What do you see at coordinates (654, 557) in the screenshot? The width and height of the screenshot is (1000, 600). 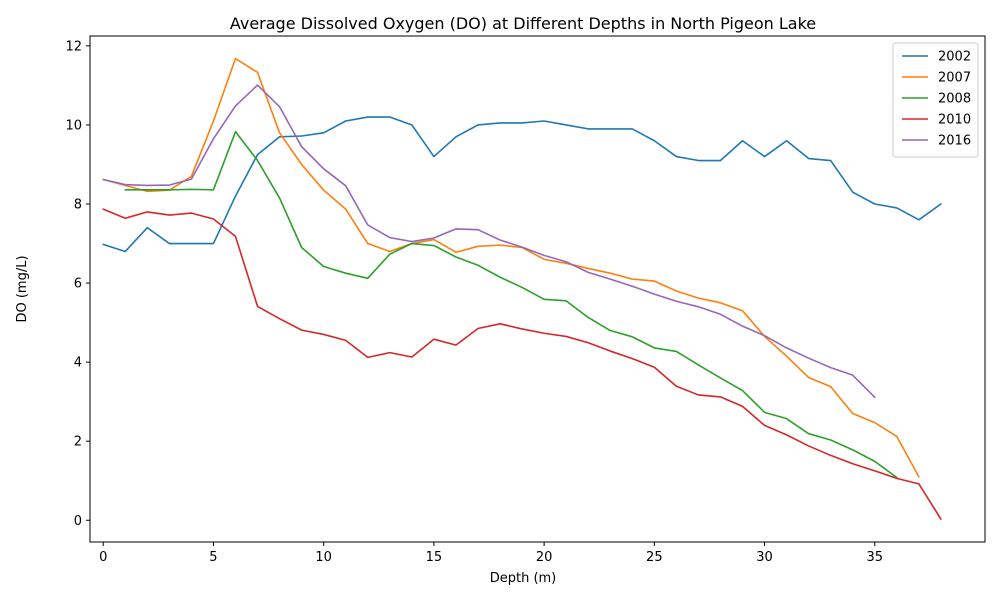 I see `x-tick-label: 25` at bounding box center [654, 557].